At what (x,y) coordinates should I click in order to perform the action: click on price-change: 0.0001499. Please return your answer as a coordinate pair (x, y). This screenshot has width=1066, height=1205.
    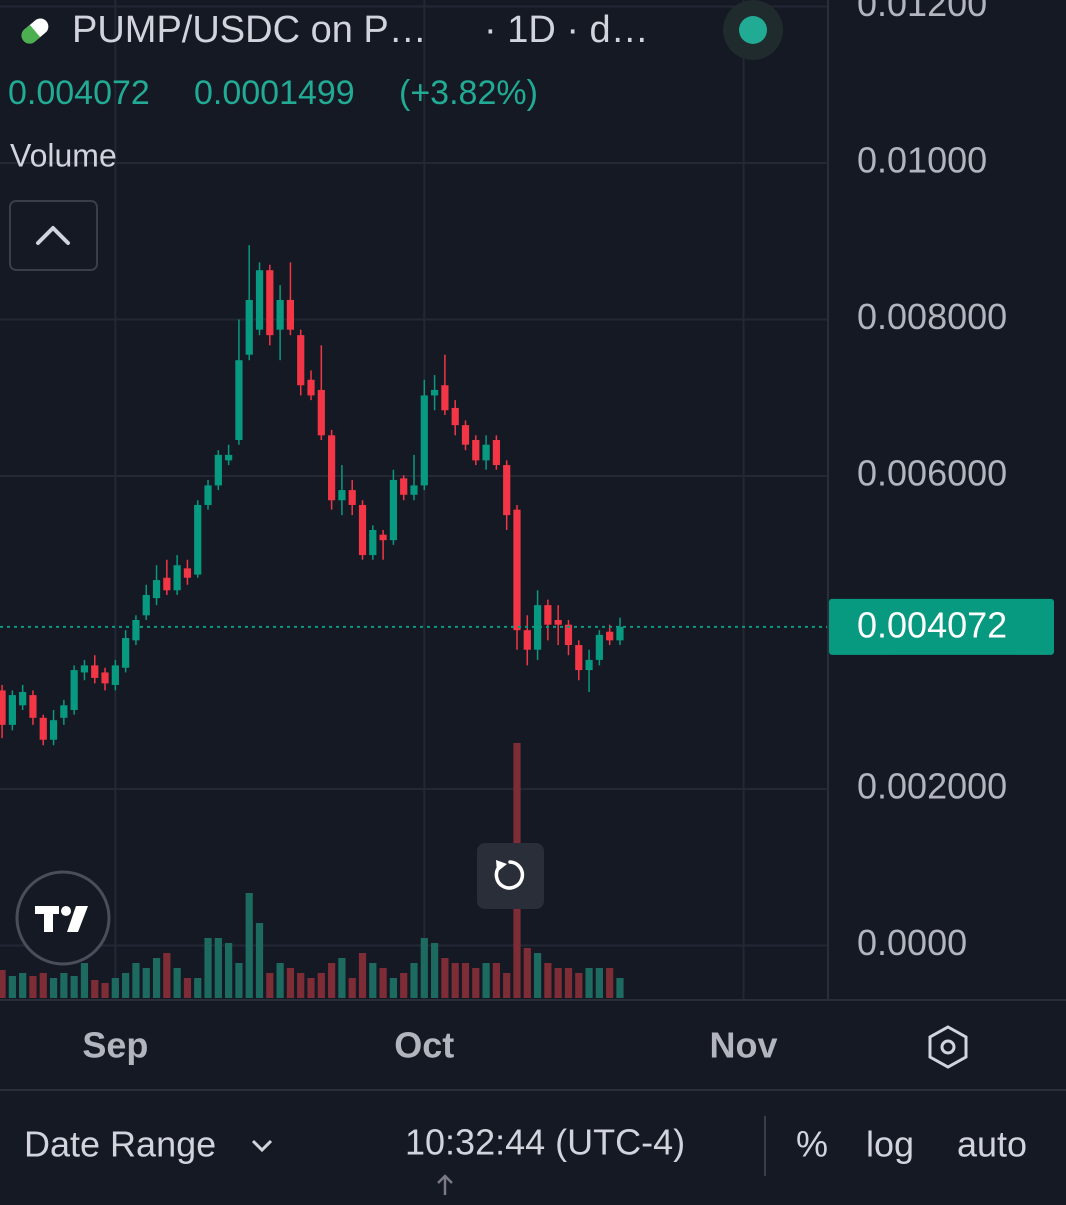
    Looking at the image, I should click on (274, 93).